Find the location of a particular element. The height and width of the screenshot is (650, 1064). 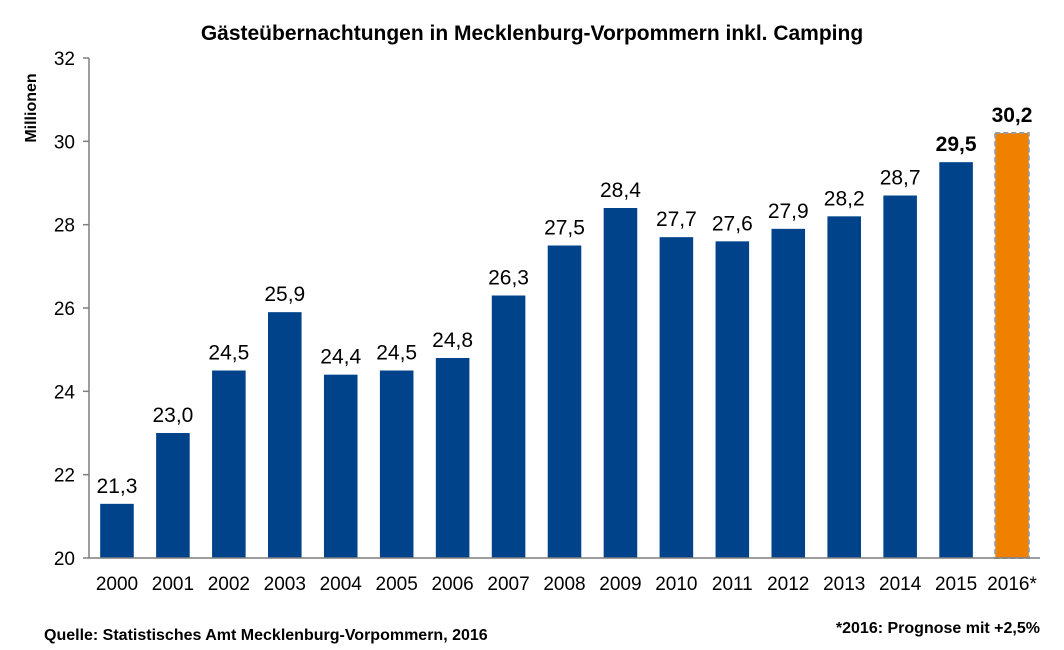

data-label: 28,7 is located at coordinates (900, 178).